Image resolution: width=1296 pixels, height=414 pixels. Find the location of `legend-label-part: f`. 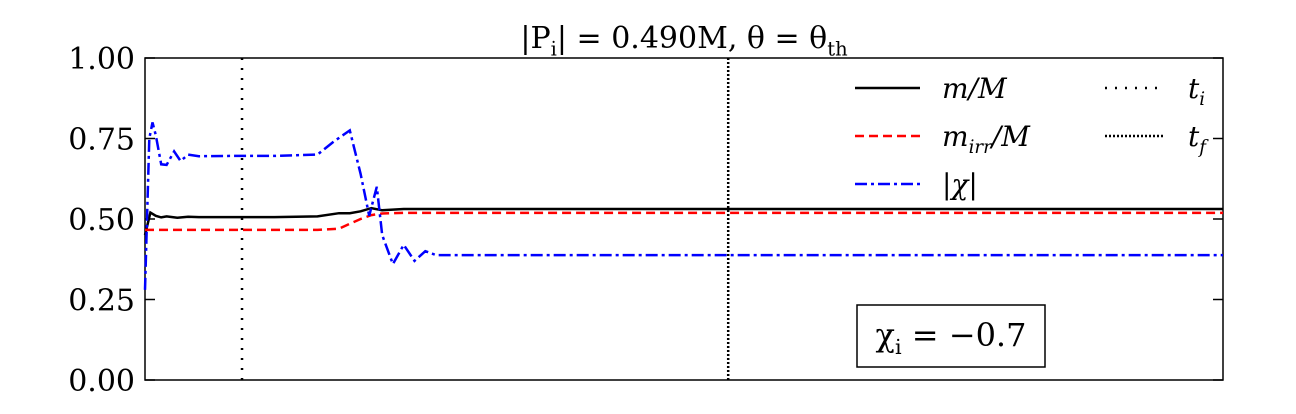

legend-label-part: f is located at coordinates (1203, 147).